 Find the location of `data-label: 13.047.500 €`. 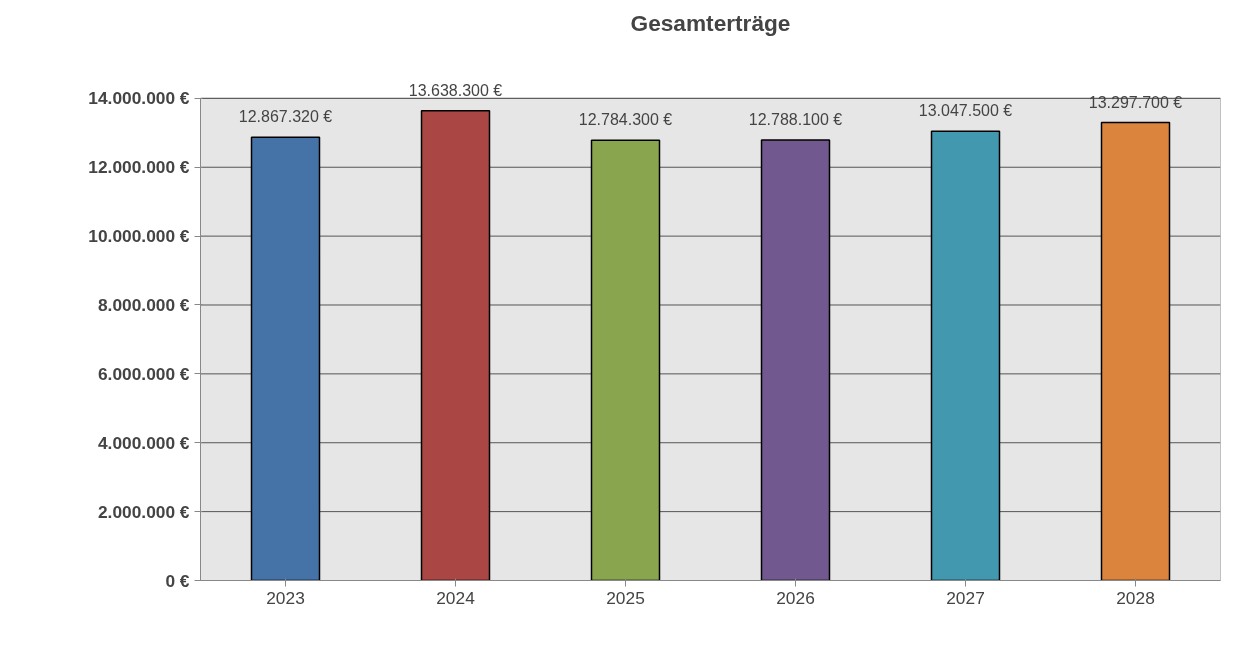

data-label: 13.047.500 € is located at coordinates (965, 111).